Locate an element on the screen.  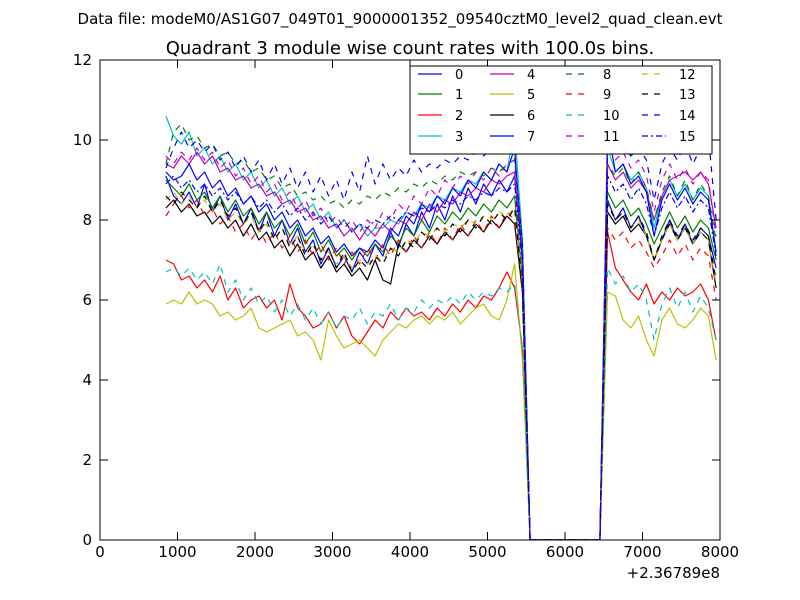
legend-frame is located at coordinates (561, 110).